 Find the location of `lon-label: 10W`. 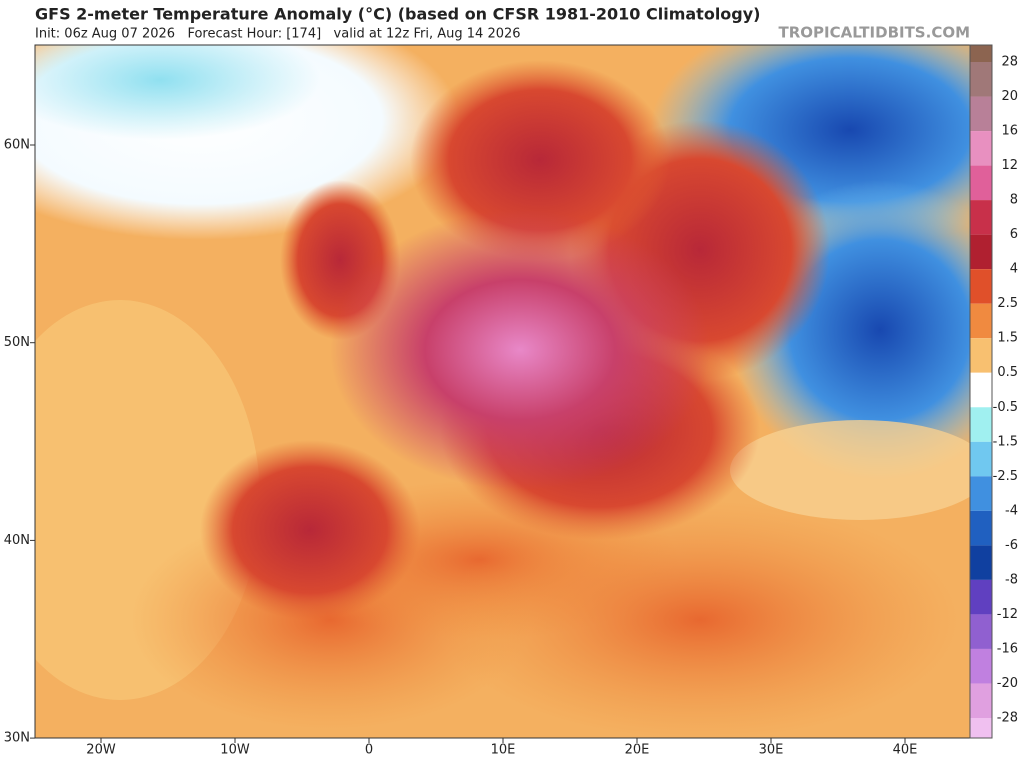

lon-label: 10W is located at coordinates (235, 750).